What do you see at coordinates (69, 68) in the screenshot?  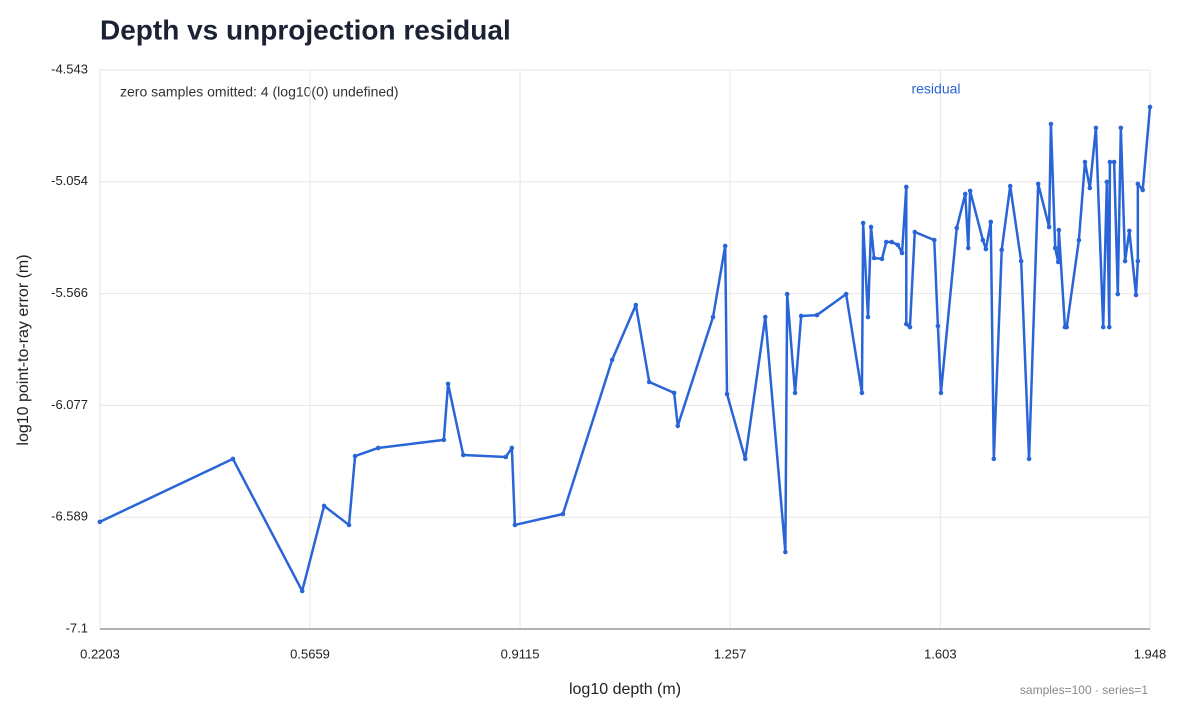 I see `y-tick-label: -4.543` at bounding box center [69, 68].